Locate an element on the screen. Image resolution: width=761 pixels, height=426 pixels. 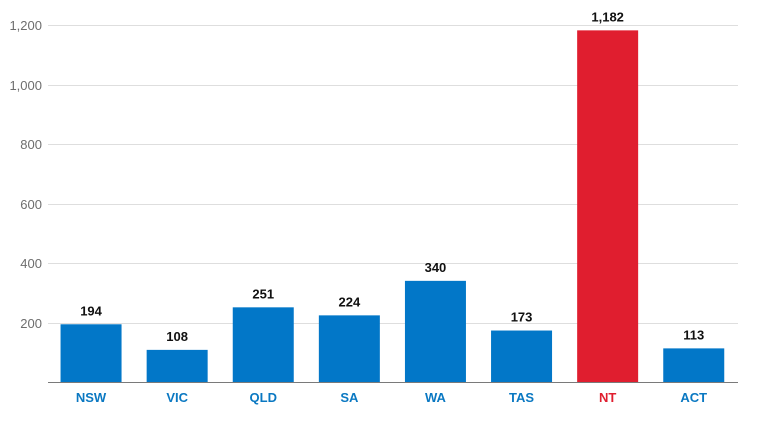
bar-sa is located at coordinates (349, 348).